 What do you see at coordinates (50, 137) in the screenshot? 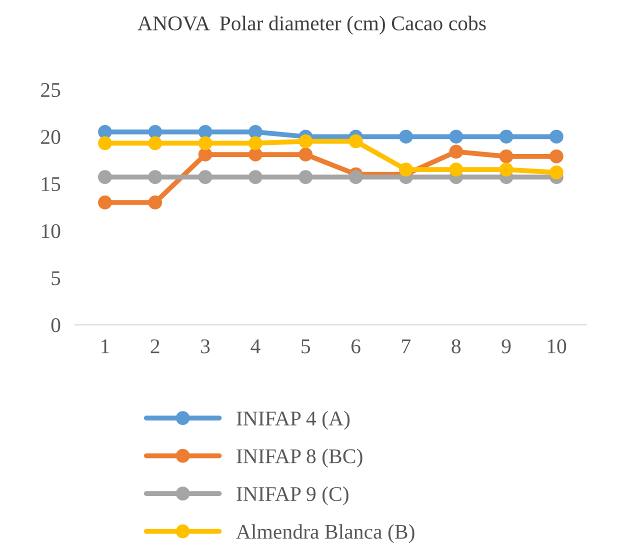
I see `y-tick-label: 20` at bounding box center [50, 137].